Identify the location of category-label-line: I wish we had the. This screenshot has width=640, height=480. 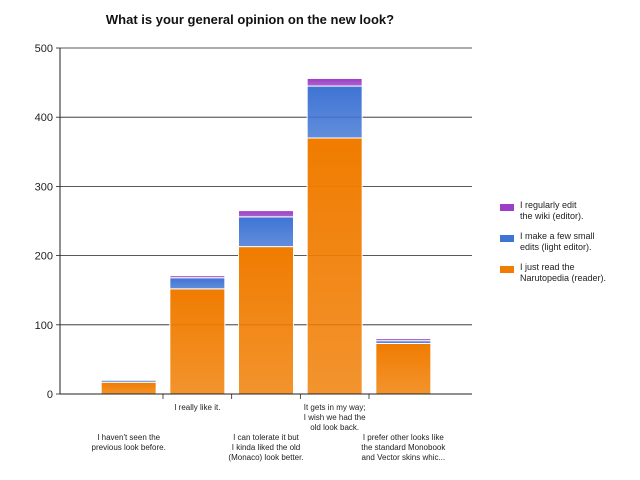
(335, 417).